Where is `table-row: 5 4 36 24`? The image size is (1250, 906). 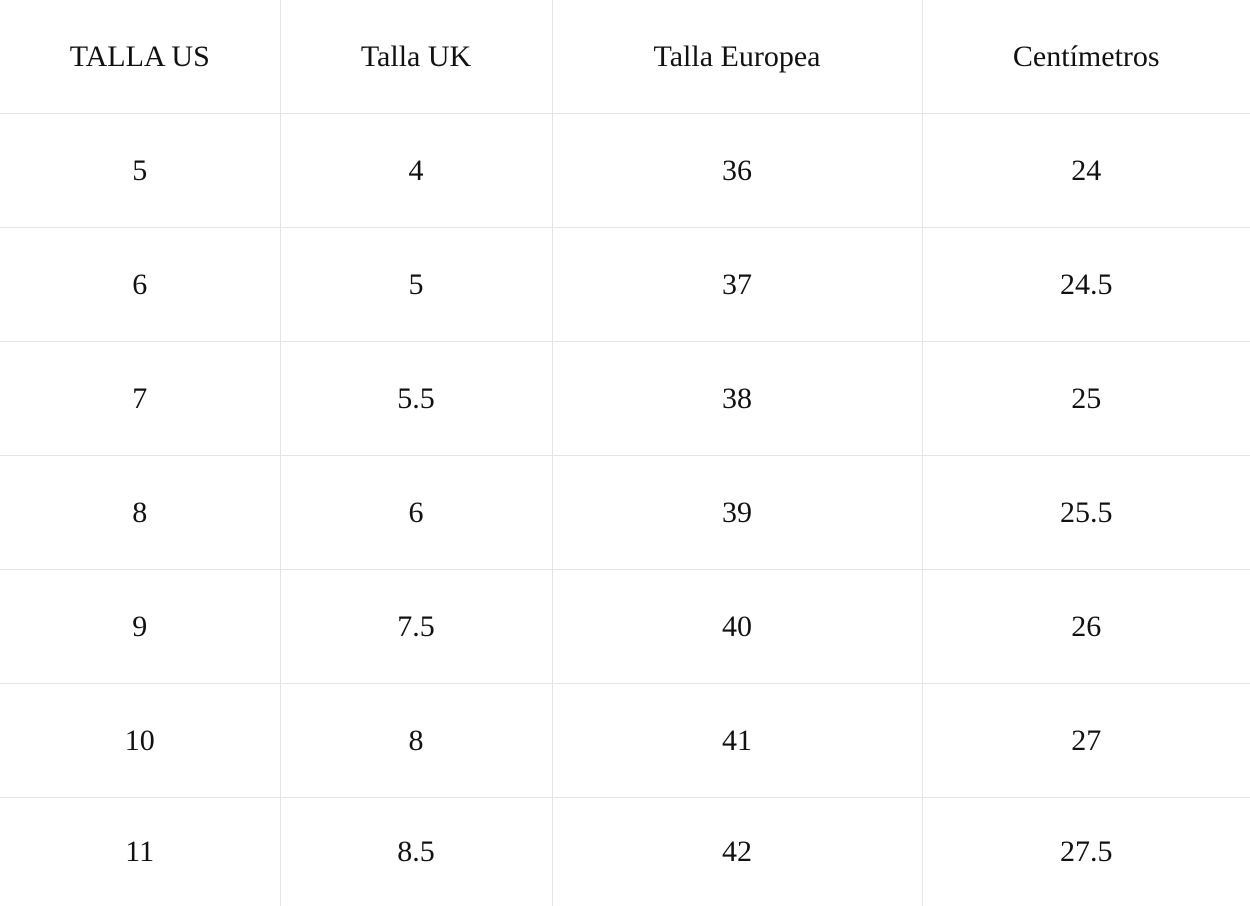 table-row: 5 4 36 24 is located at coordinates (625, 171).